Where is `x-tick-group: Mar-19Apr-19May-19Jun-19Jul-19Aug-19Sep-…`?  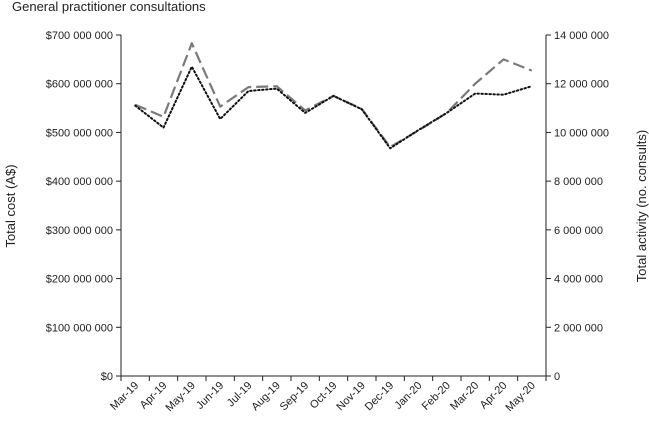
x-tick-group: Mar-19Apr-19May-19Jun-19Jul-19Aug-19Sep-… is located at coordinates (327, 395).